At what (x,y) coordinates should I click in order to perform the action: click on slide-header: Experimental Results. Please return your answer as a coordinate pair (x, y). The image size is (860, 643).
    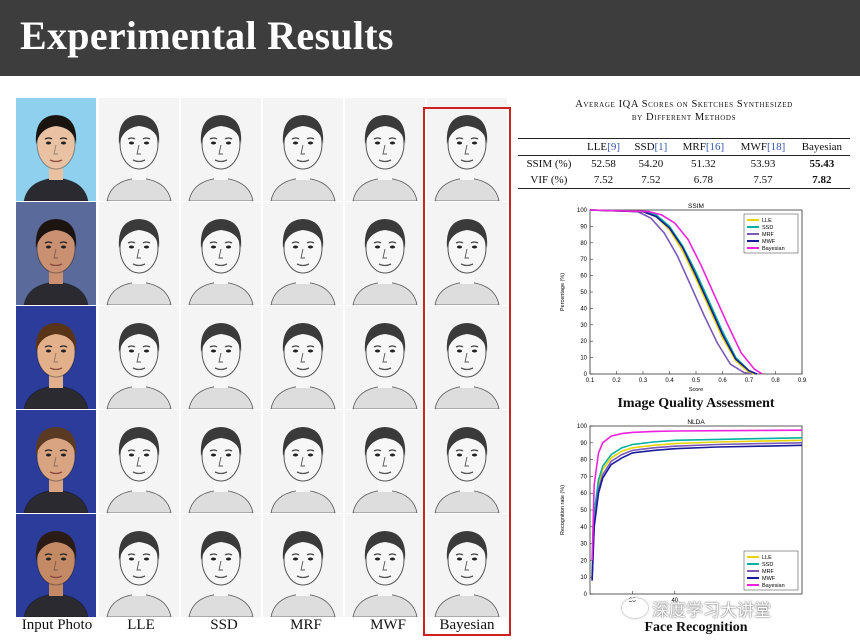
    Looking at the image, I should click on (430, 38).